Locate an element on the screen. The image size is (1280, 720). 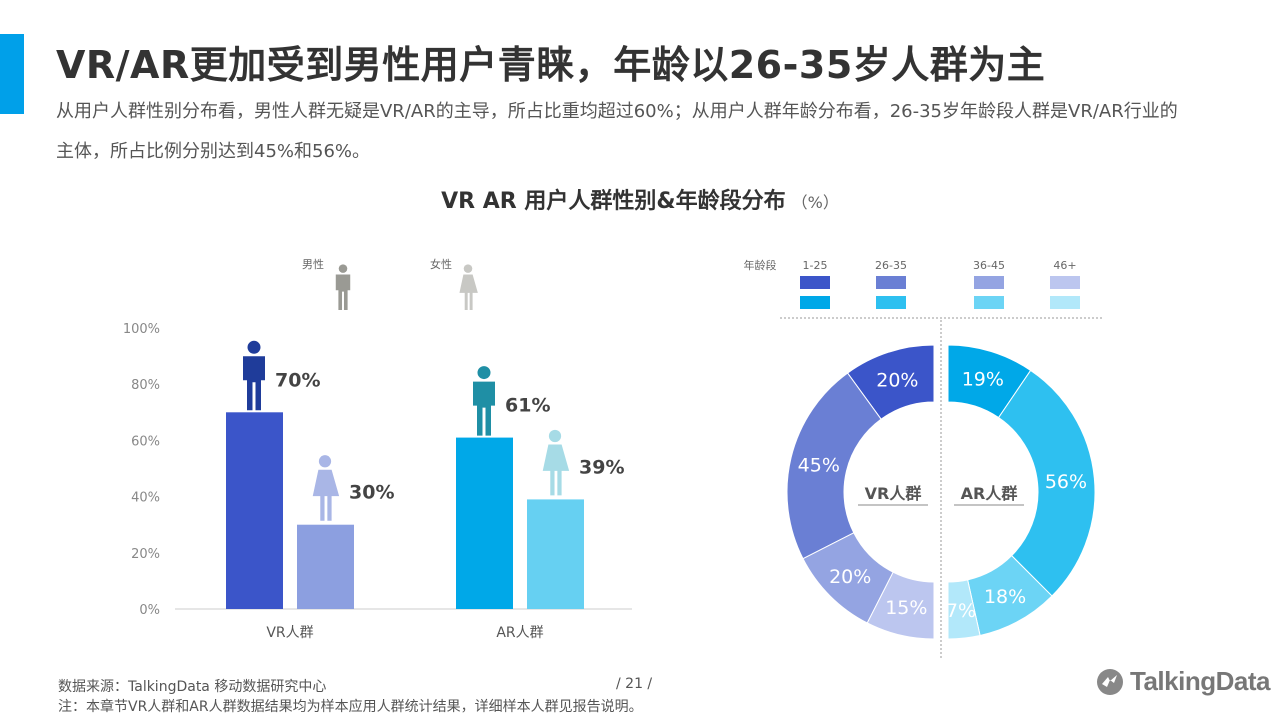
x-category-label: AR人群 is located at coordinates (519, 633).